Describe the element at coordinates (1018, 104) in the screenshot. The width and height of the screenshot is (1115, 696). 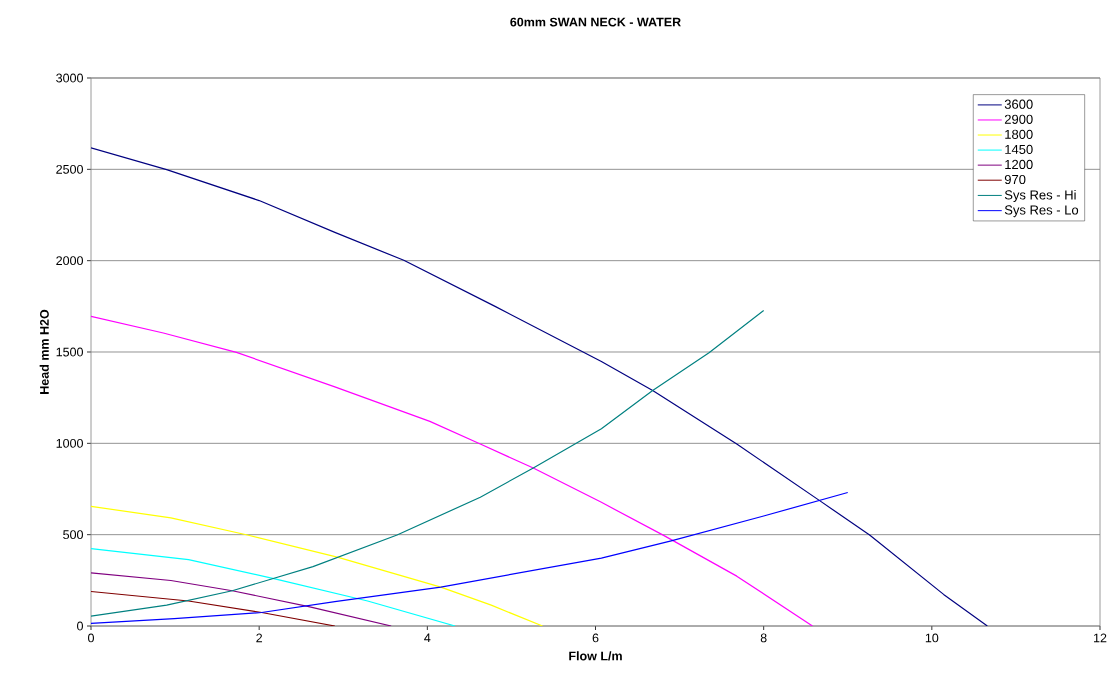
I see `legend-label: 3600` at that location.